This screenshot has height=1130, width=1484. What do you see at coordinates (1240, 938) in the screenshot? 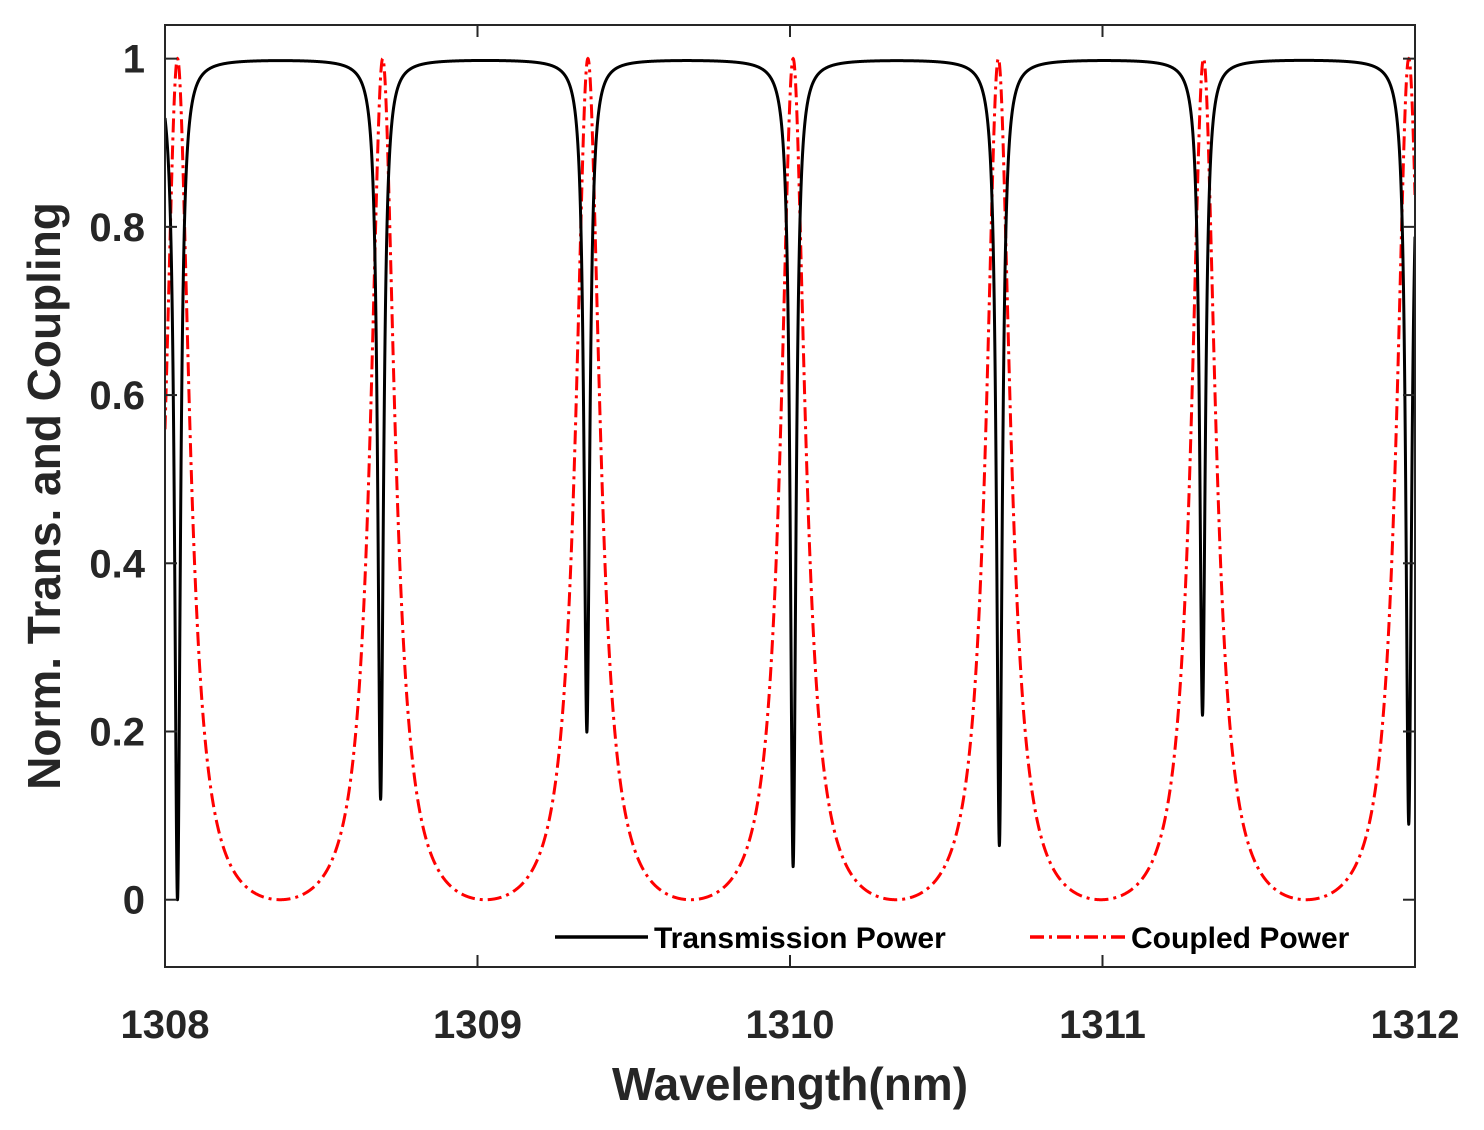
I see `legend-label-coupled-power: Coupled Power` at bounding box center [1240, 938].